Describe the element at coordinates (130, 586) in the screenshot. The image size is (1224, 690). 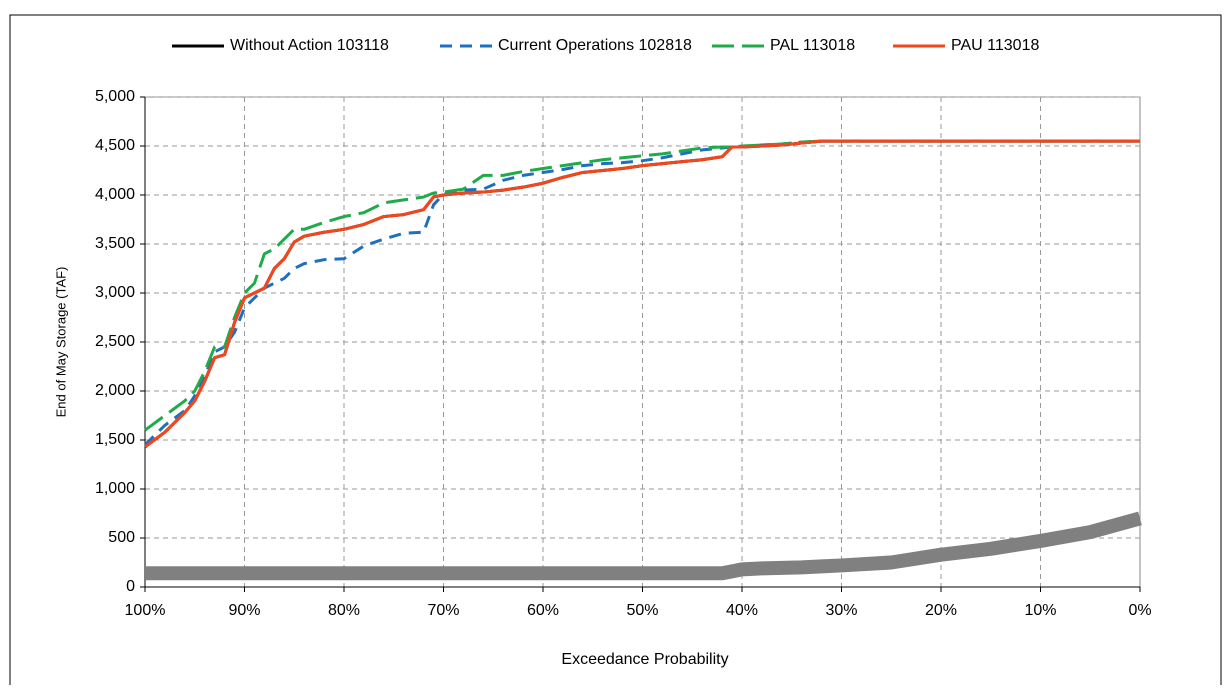
I see `y-tick-label: 0` at that location.